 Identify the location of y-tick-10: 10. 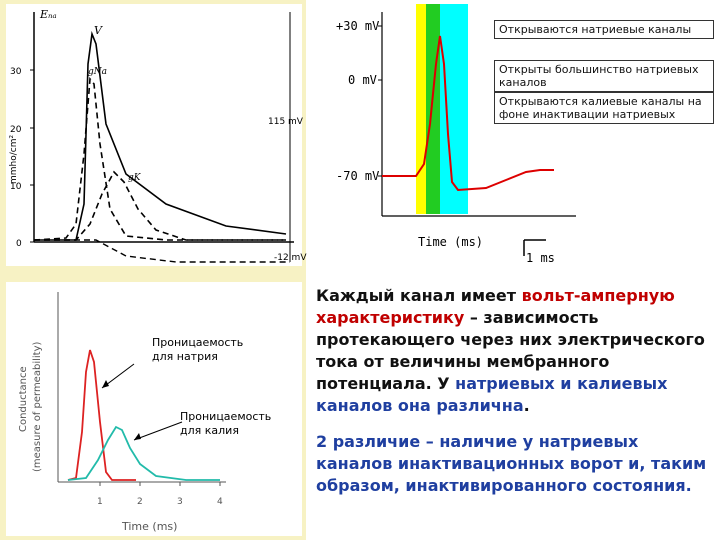
(16, 187).